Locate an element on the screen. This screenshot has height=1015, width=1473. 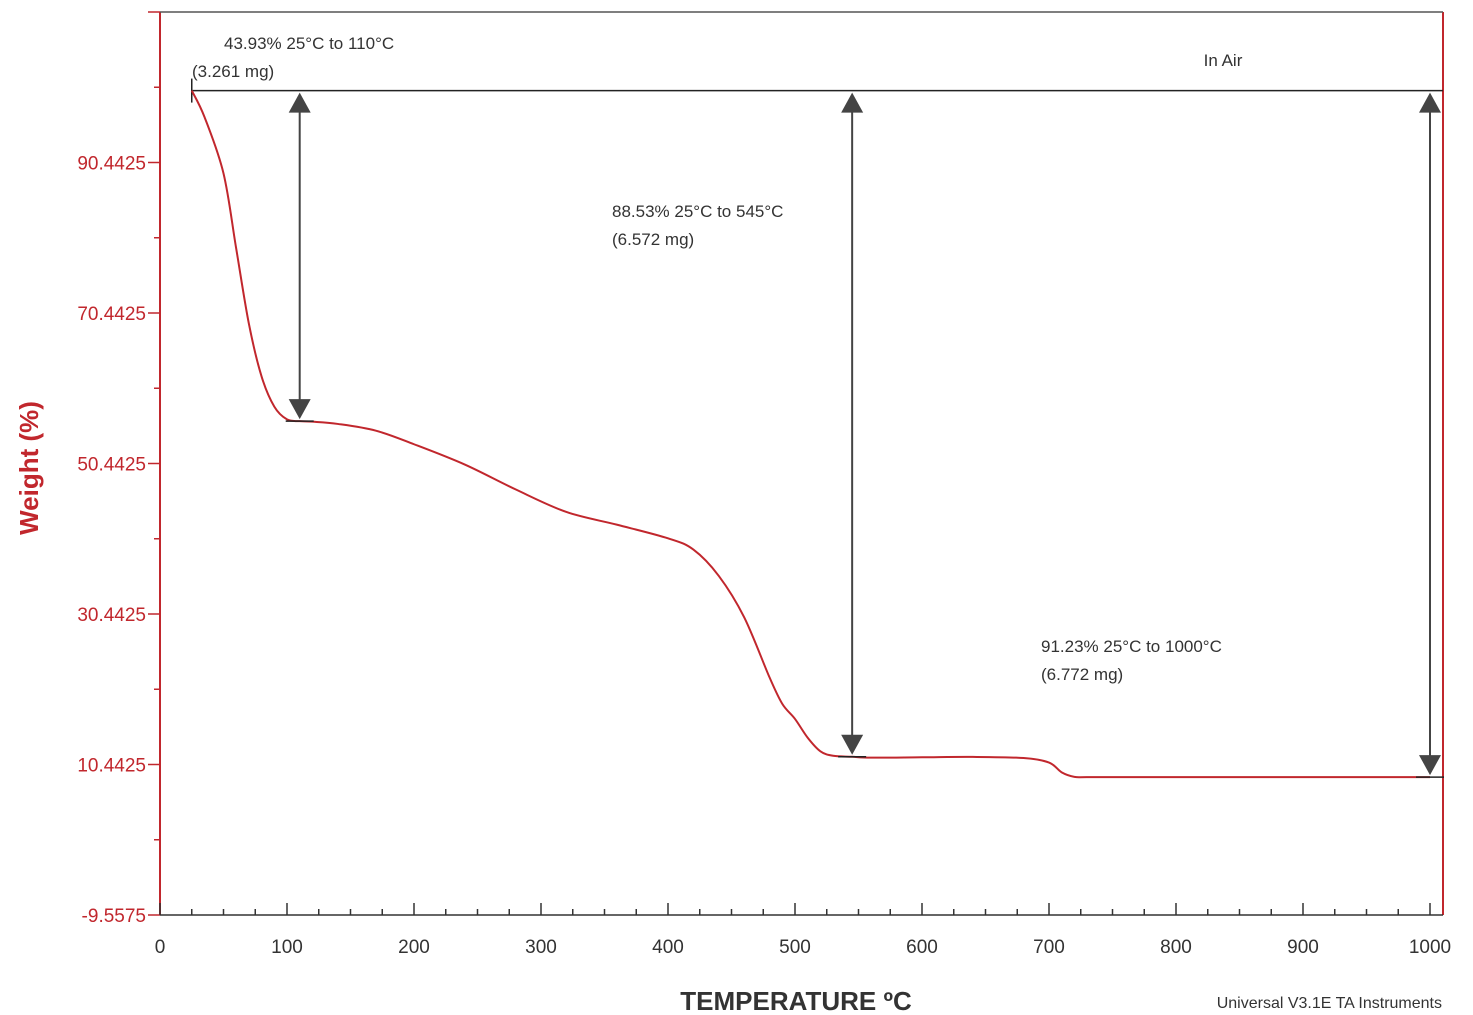
step-annotation-mass: (6.572 mg) is located at coordinates (653, 239).